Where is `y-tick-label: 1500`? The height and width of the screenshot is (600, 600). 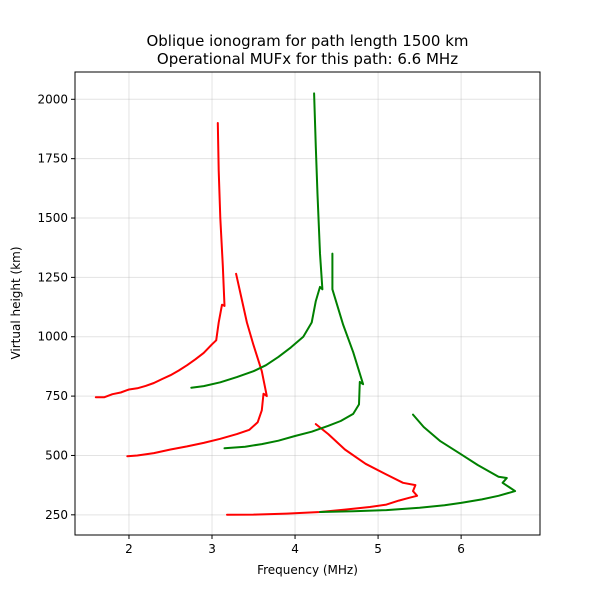 y-tick-label: 1500 is located at coordinates (52, 218).